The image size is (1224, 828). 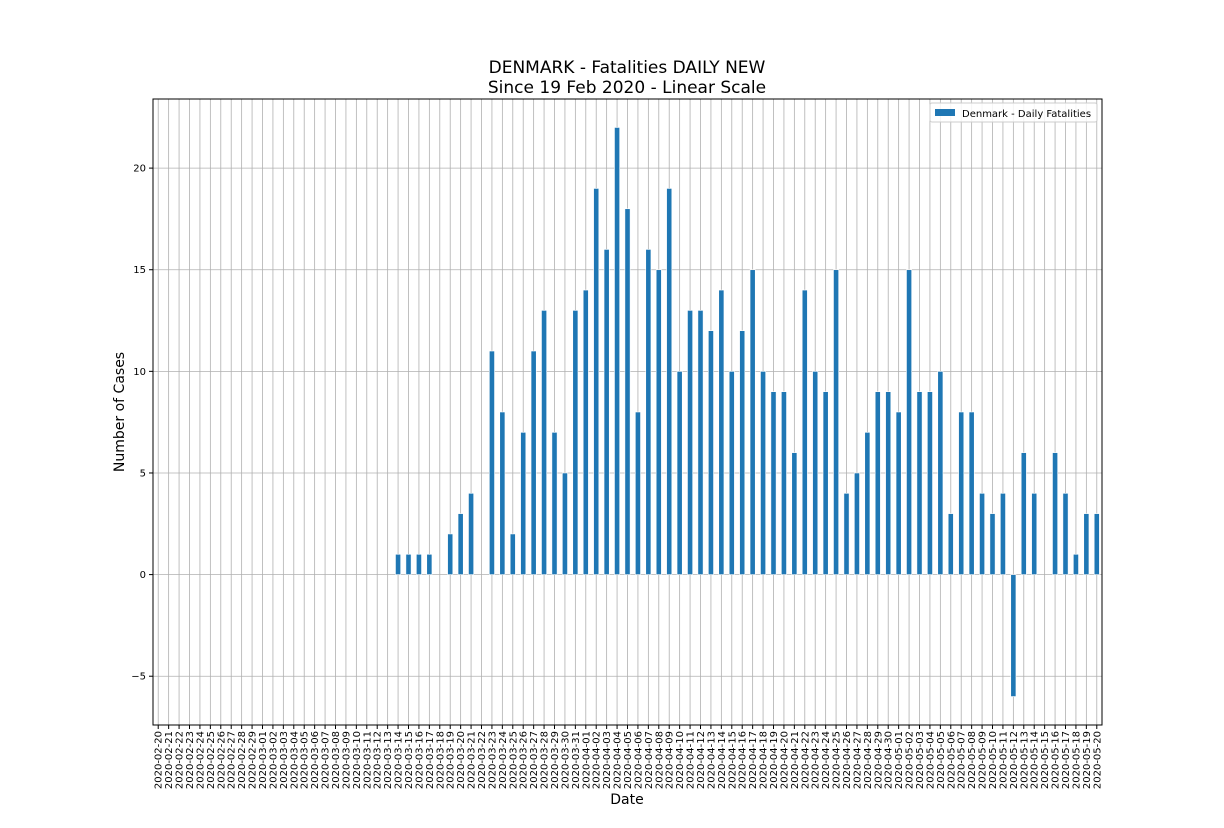 I want to click on x-tick-label: 2020-04-24, so click(x=826, y=760).